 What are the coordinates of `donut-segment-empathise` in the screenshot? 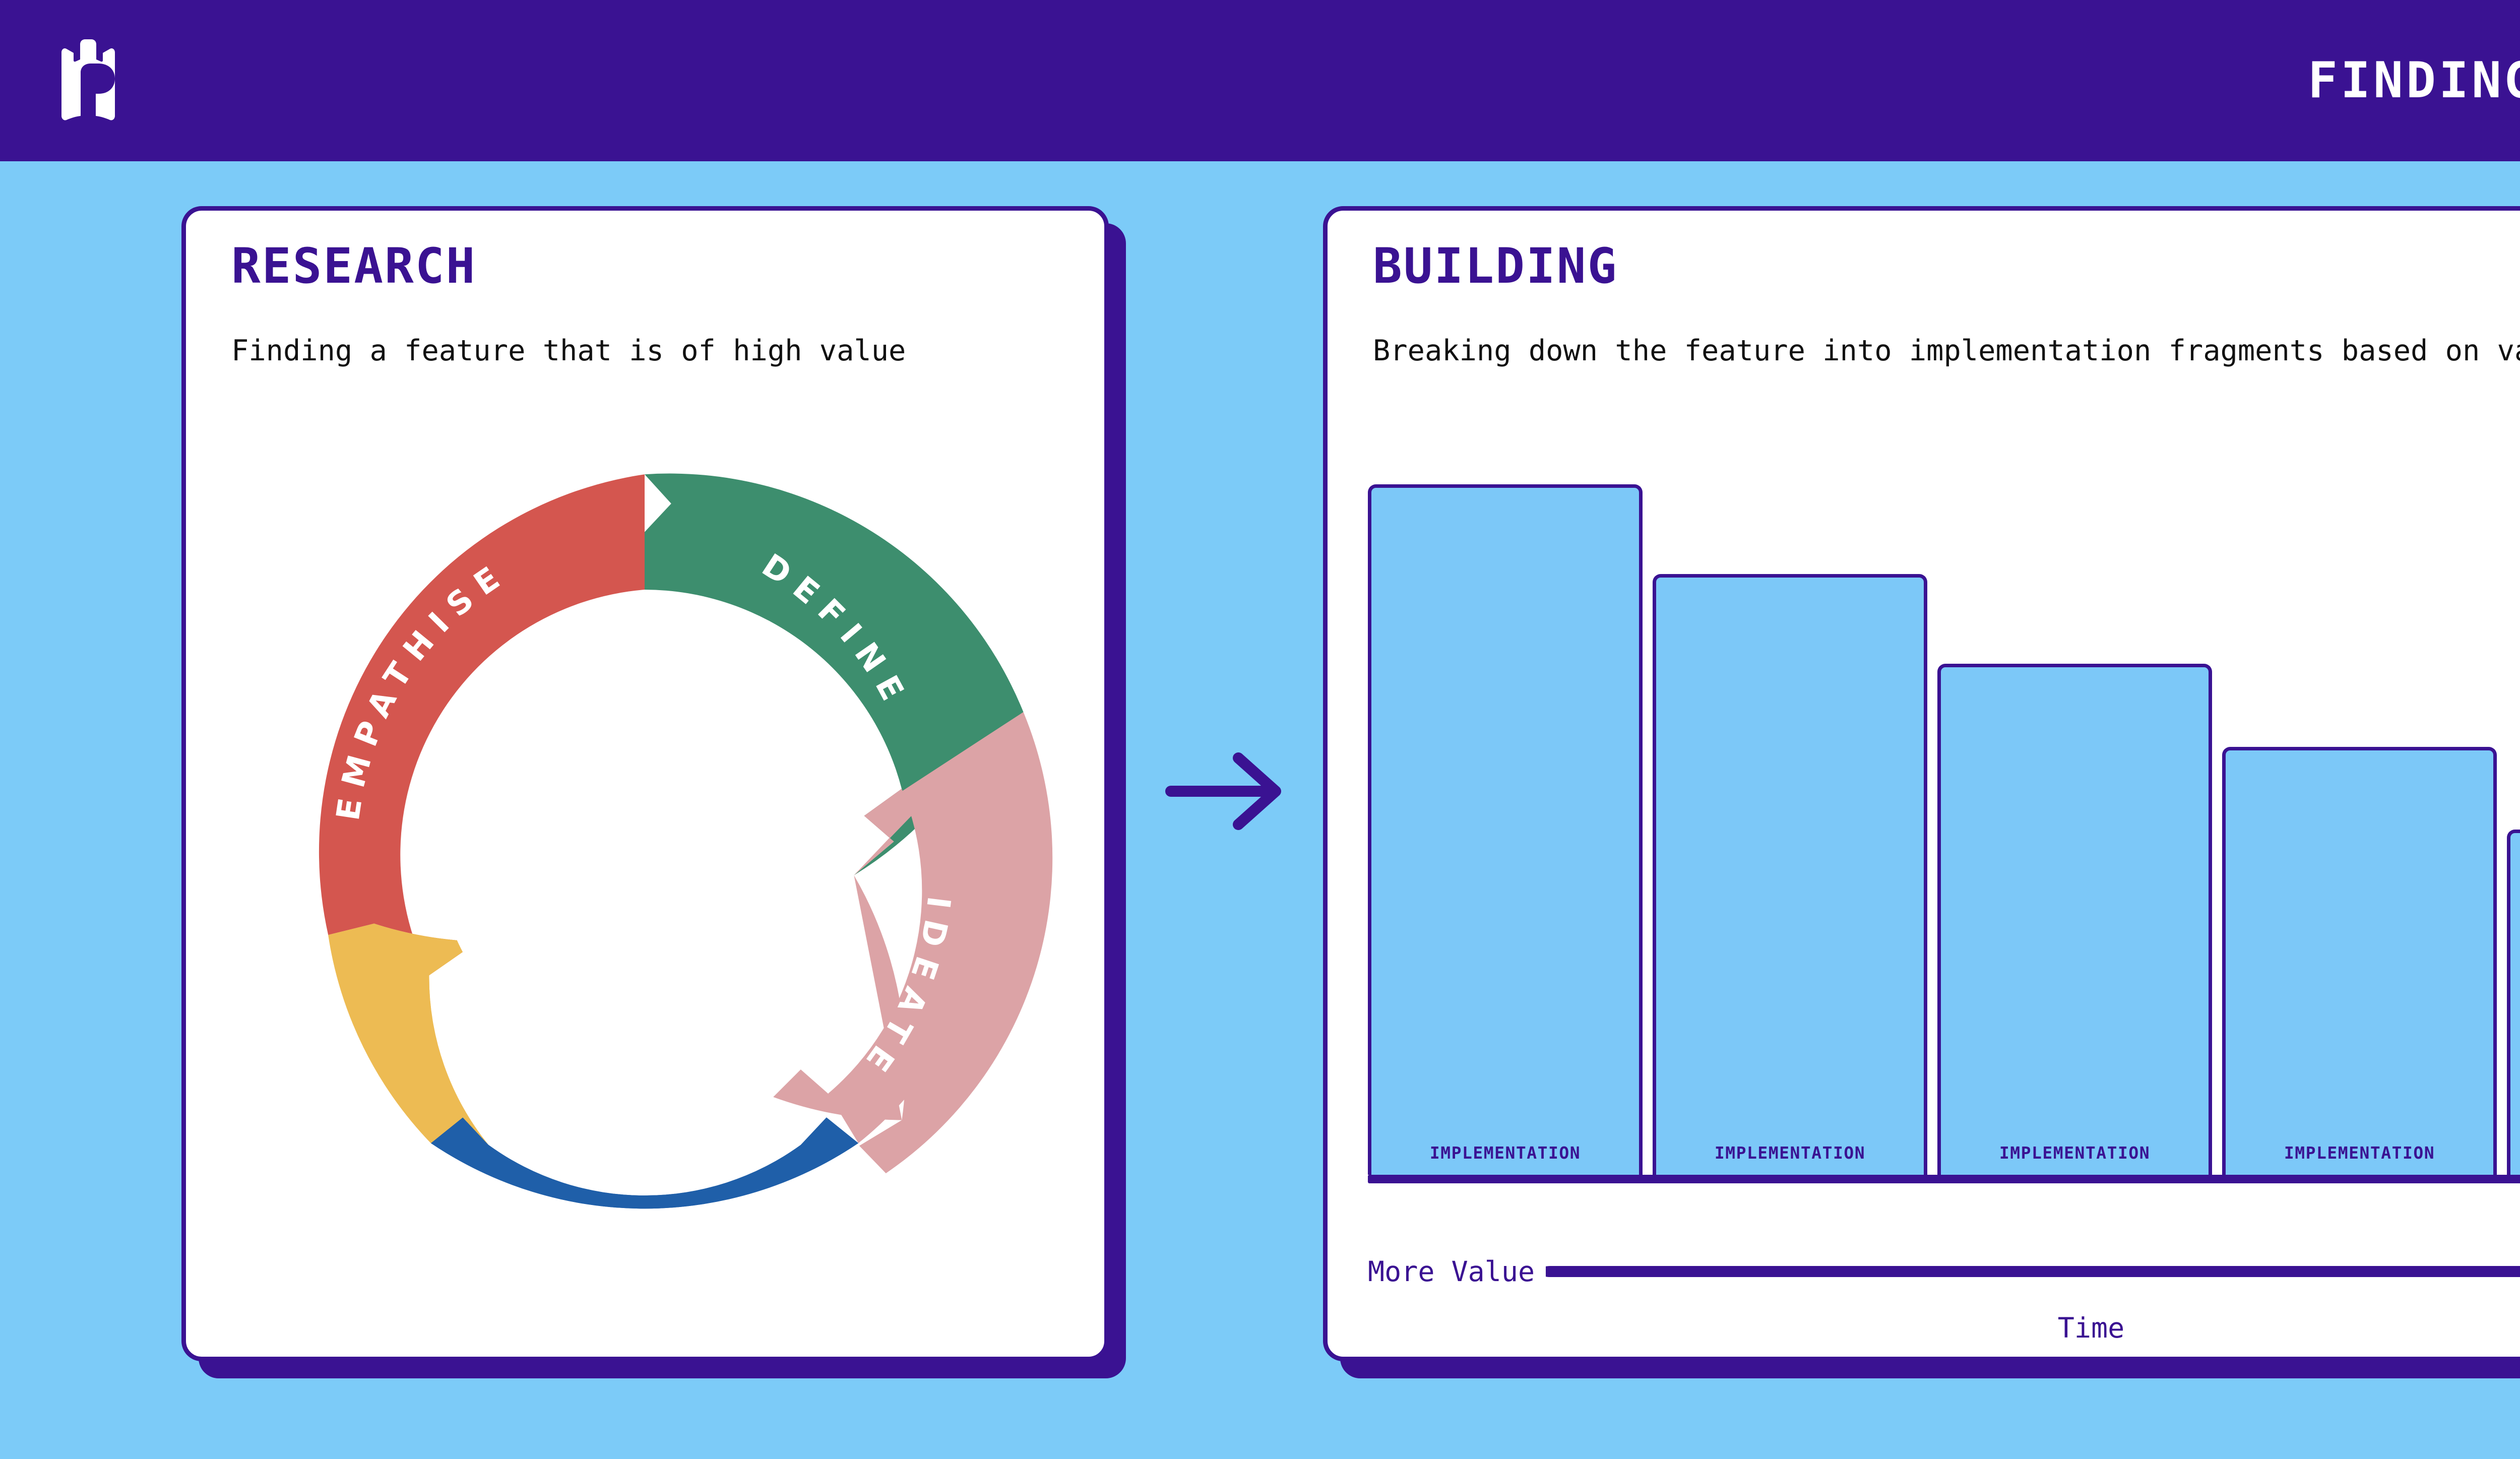 It's located at (495, 725).